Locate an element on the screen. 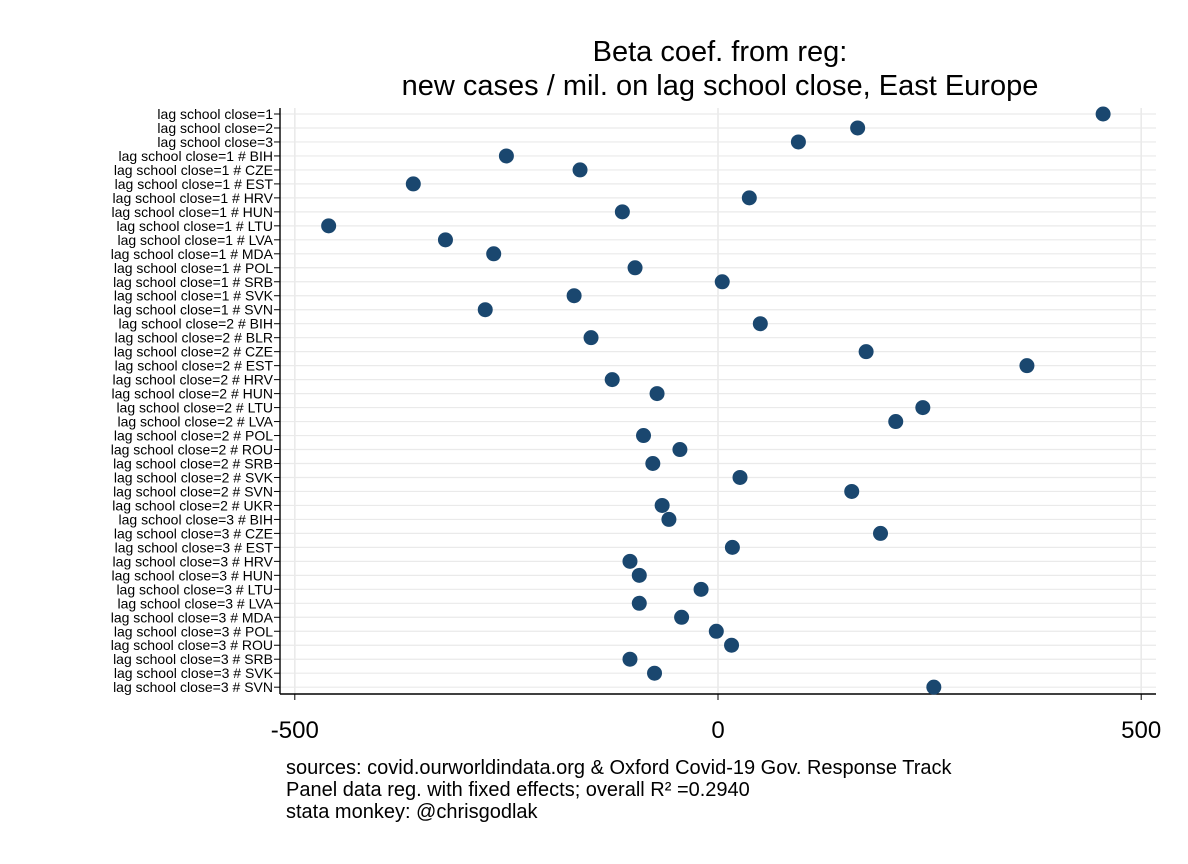 Image resolution: width=1188 pixels, height=864 pixels. y-tick-label: lag school close=3 # BIH is located at coordinates (196, 519).